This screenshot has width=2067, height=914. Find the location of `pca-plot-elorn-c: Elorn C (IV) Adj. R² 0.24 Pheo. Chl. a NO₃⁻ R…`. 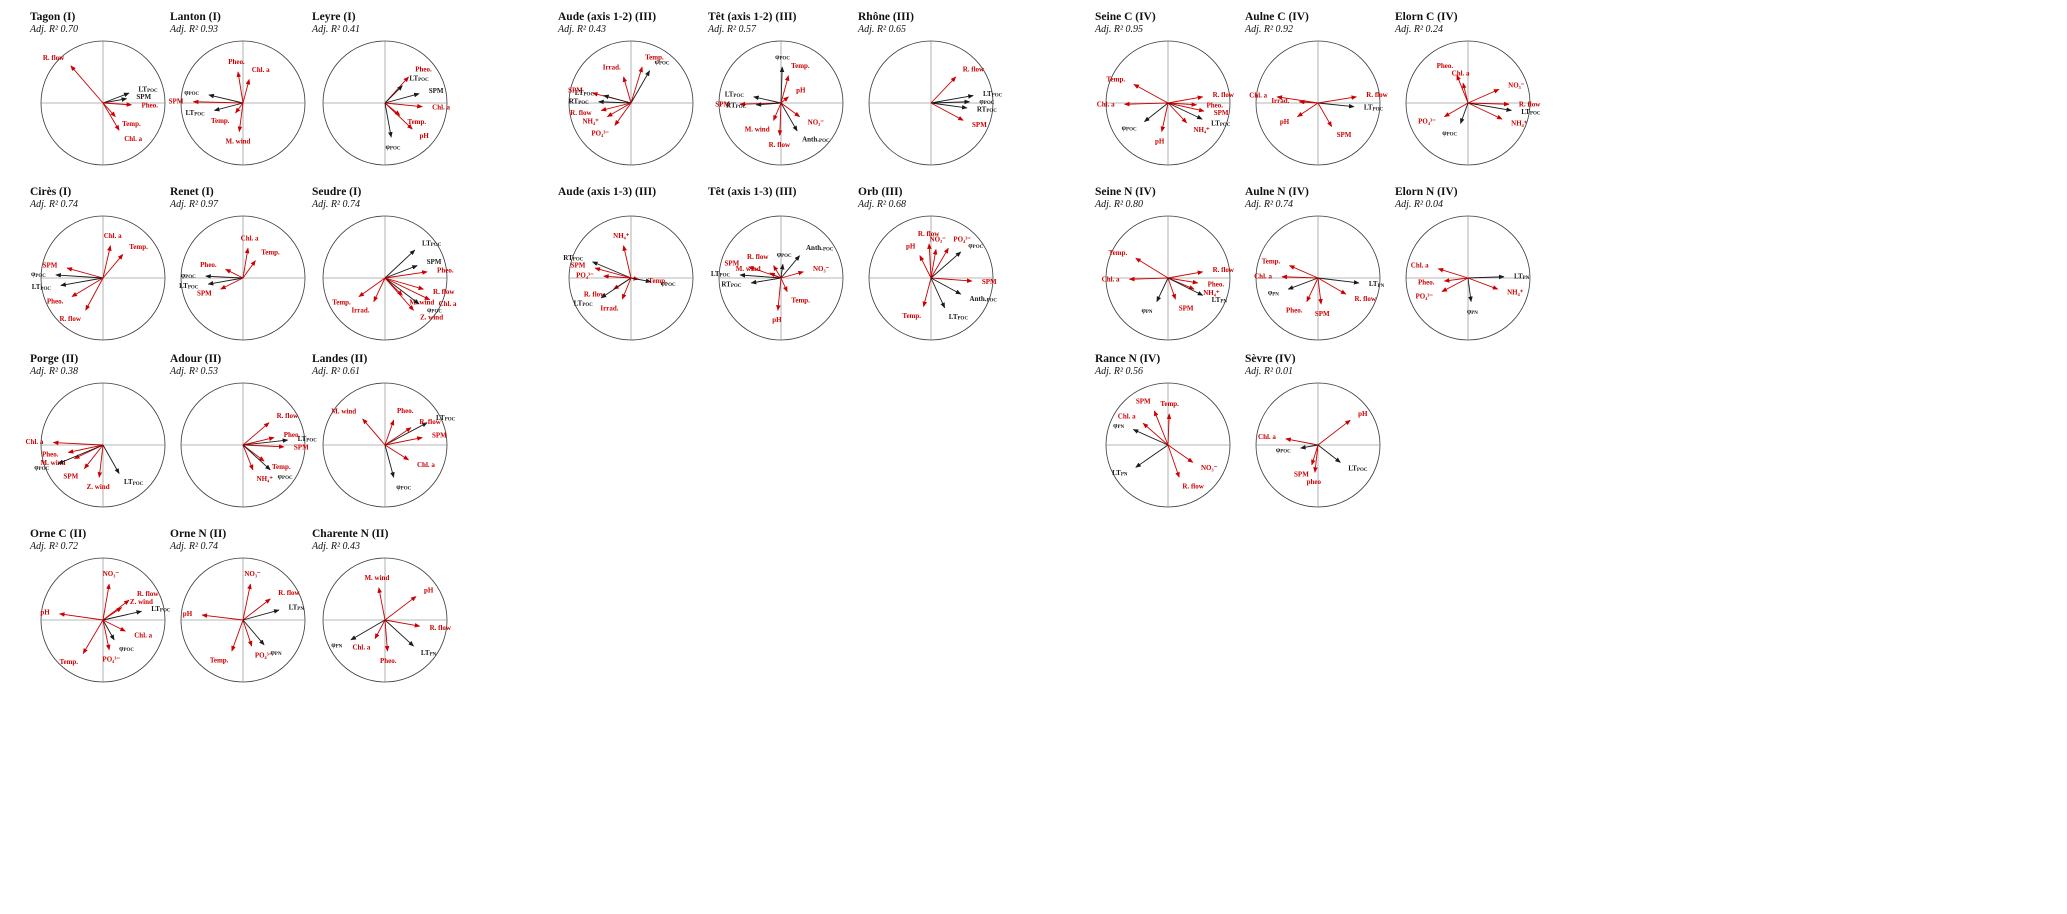

pca-plot-elorn-c: Elorn C (IV) Adj. R² 0.24 Pheo. Chl. a NO₃⁻ R… is located at coordinates (1471, 90).